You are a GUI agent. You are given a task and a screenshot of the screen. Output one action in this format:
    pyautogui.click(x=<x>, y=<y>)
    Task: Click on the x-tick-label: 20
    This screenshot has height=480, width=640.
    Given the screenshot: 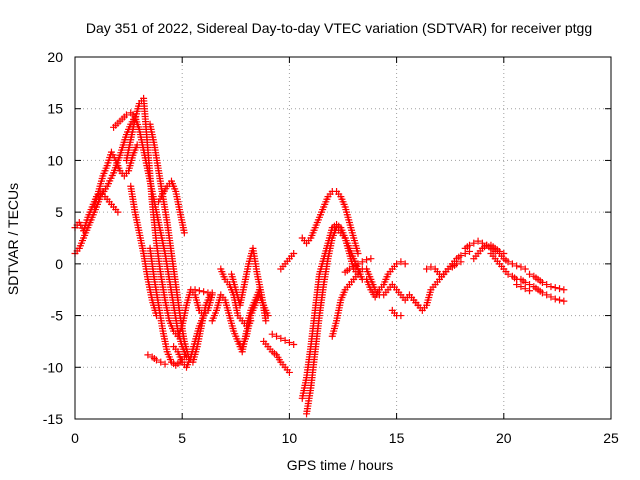 What is the action you would take?
    pyautogui.click(x=504, y=438)
    